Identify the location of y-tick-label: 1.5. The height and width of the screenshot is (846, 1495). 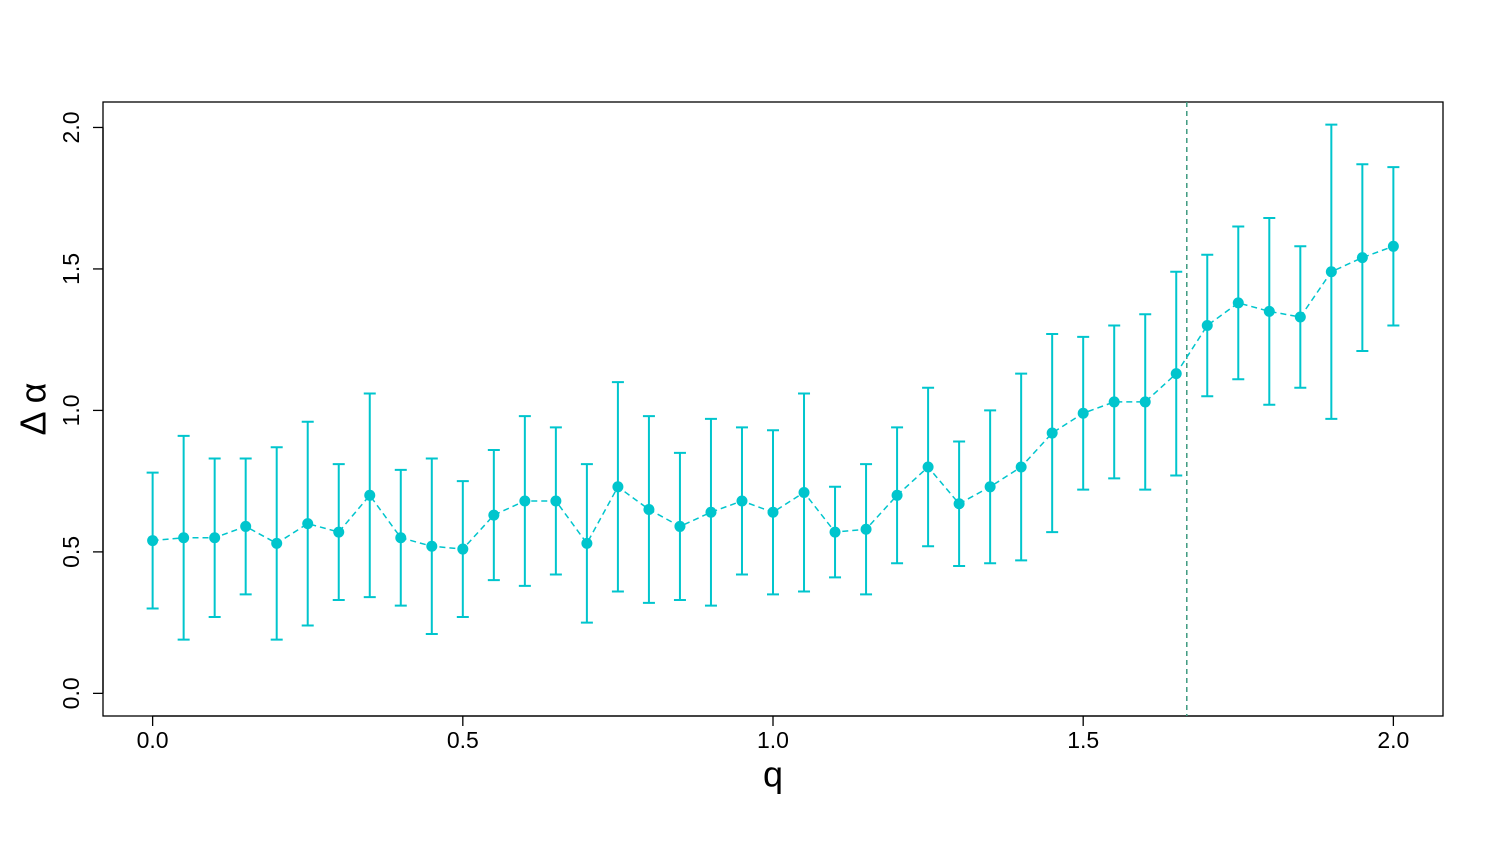
(71, 269).